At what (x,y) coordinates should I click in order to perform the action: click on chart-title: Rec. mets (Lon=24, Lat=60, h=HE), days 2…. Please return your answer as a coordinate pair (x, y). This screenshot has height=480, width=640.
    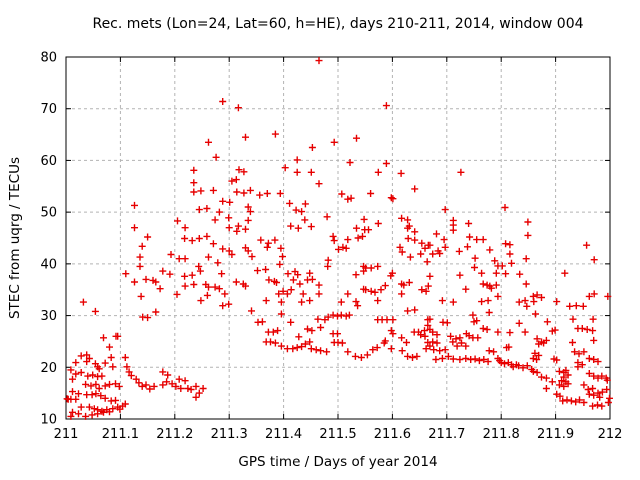
    Looking at the image, I should click on (337, 24).